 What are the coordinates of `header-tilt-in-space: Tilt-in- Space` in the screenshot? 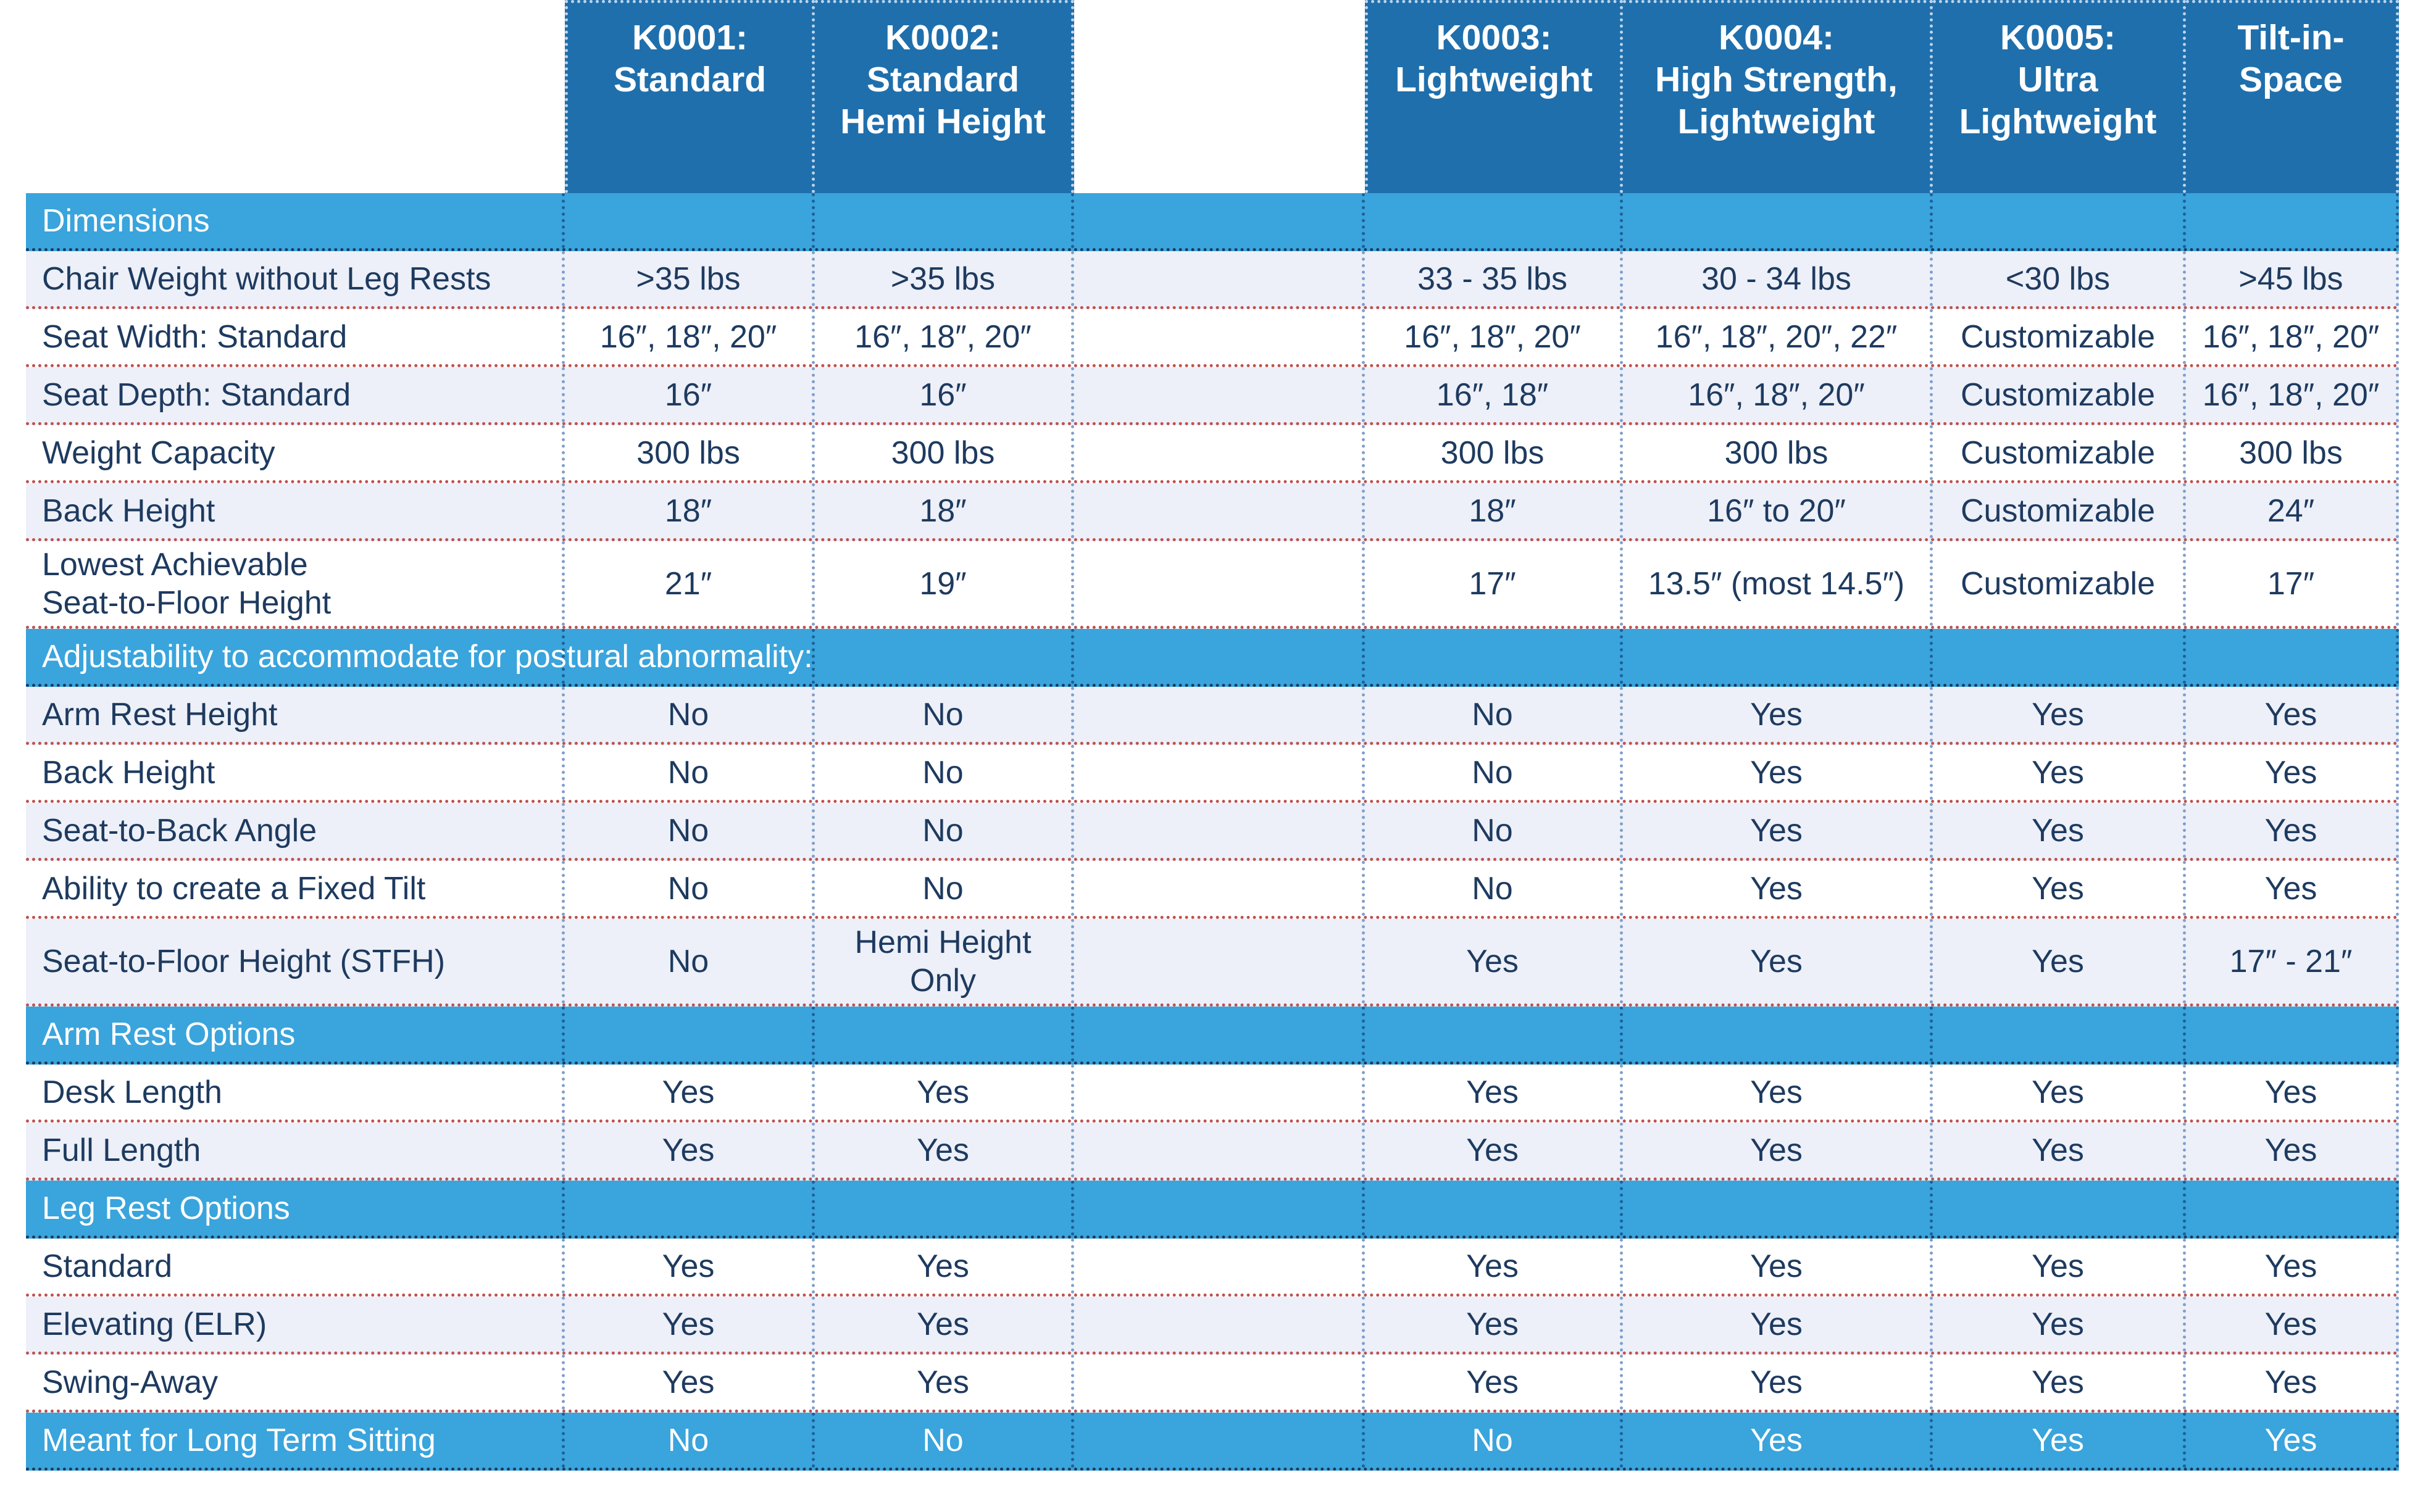 It's located at (2292, 96).